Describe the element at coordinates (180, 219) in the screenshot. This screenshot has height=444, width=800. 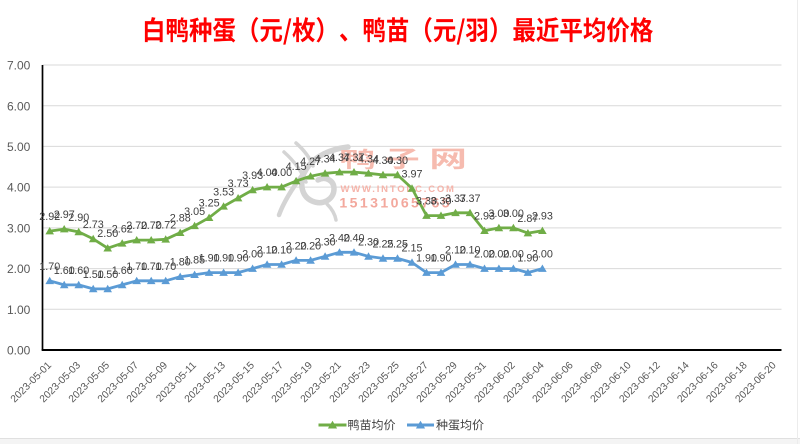
I see `svg-text: 2.88` at that location.